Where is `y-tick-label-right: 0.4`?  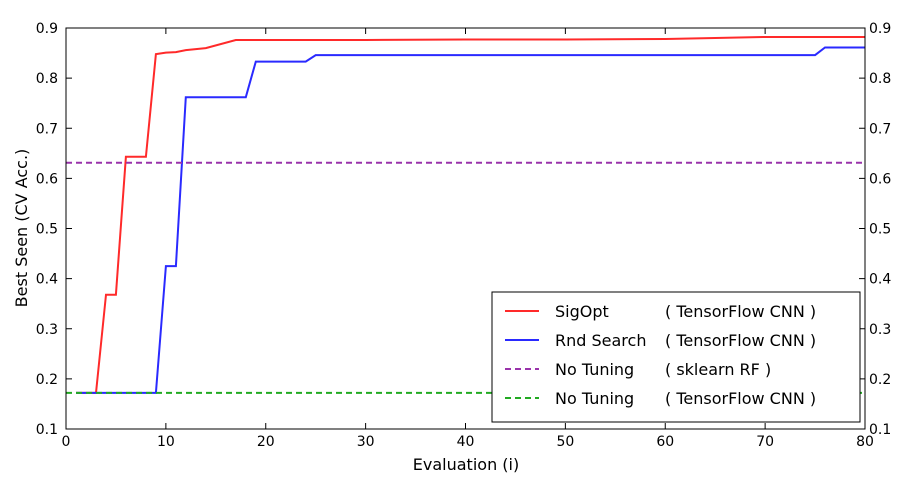
y-tick-label-right: 0.4 is located at coordinates (880, 280).